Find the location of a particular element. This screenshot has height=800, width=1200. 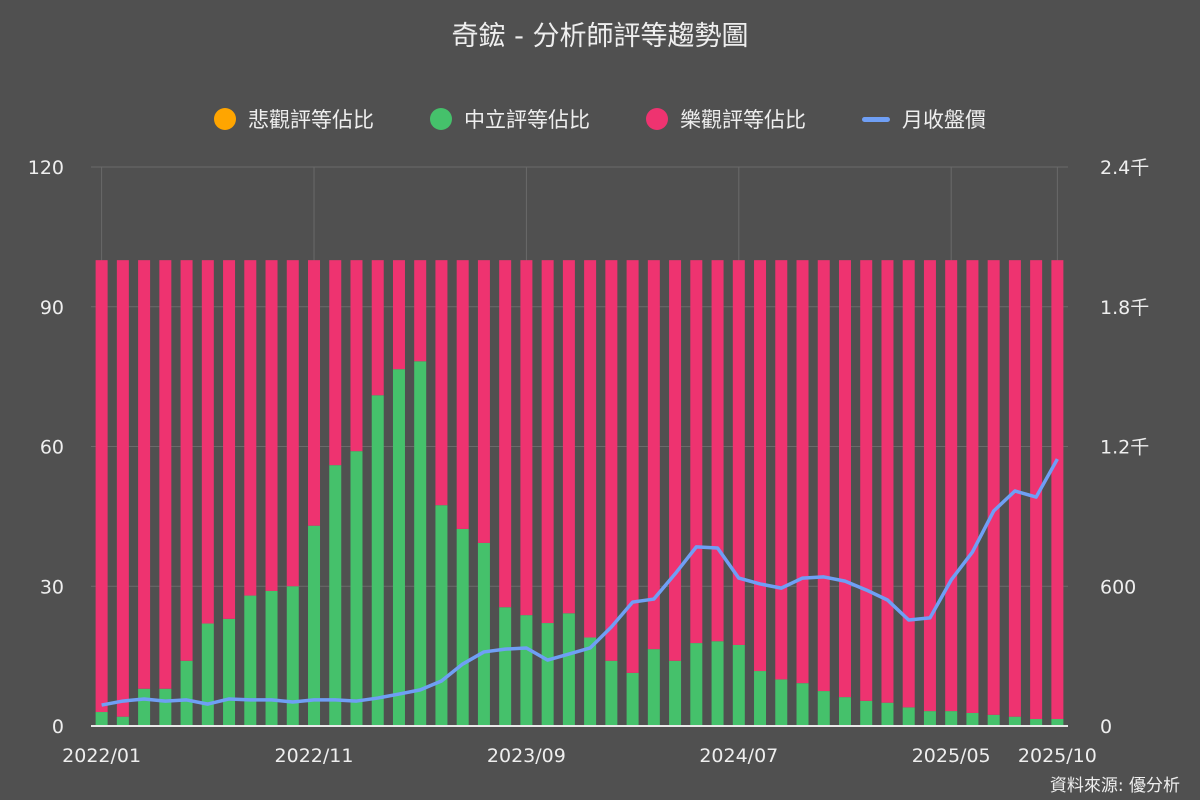

y-right-tick-label: 1.8千 is located at coordinates (1124, 308).